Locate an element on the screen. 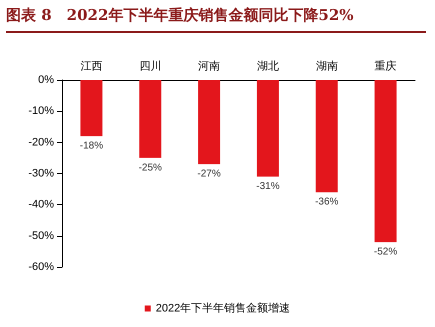 The width and height of the screenshot is (435, 327). x-tick-label: 四川 is located at coordinates (150, 66).